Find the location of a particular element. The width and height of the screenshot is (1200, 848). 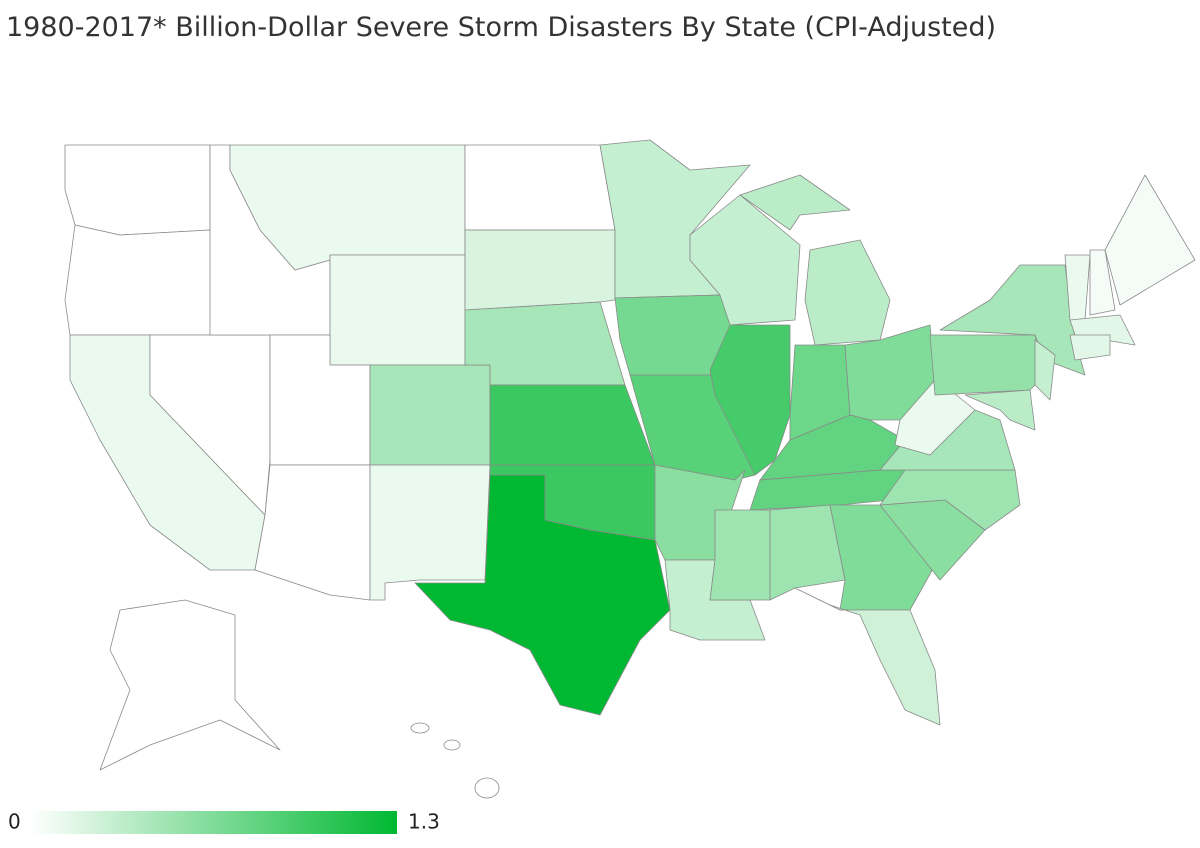

legend-colorbar is located at coordinates (213, 822).